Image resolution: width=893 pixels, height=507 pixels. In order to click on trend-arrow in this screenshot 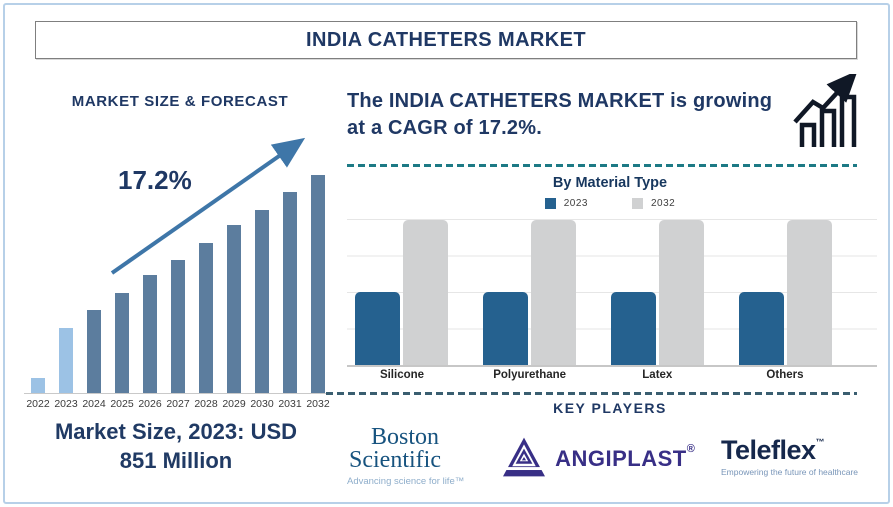, I will do `click(208, 206)`.